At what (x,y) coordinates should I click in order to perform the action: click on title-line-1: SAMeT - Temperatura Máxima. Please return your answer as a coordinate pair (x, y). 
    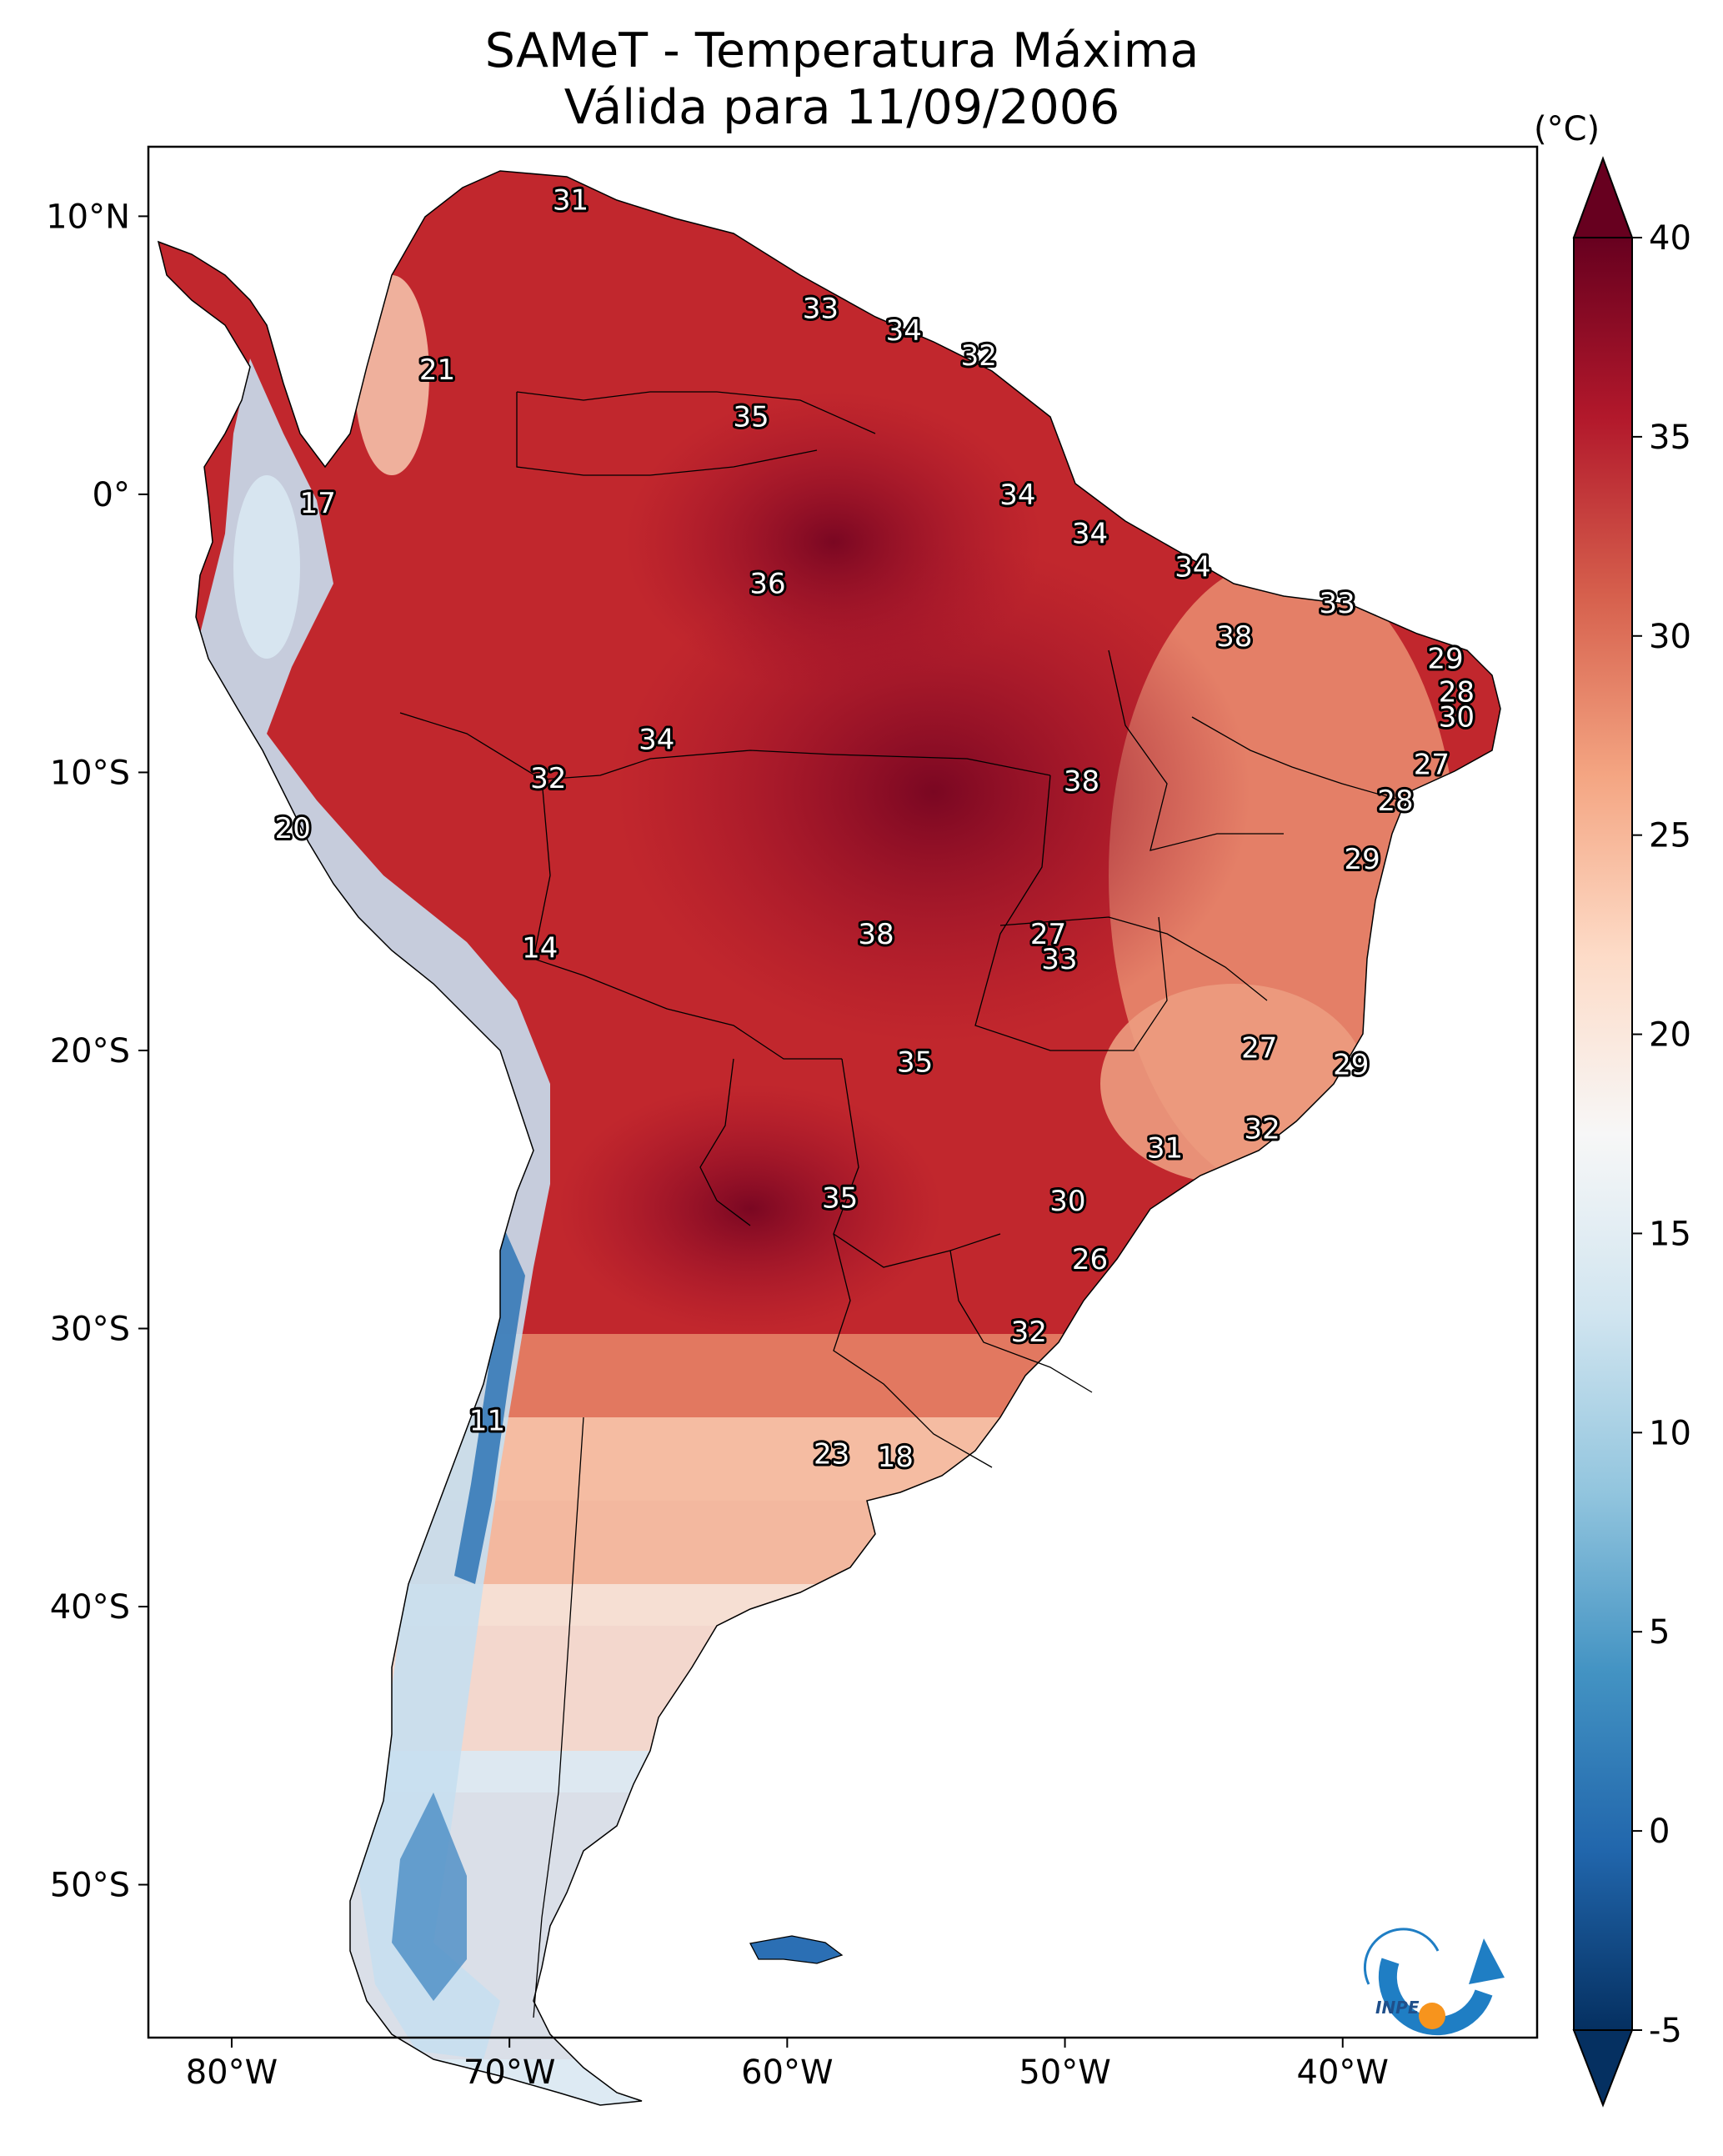
    Looking at the image, I should click on (842, 51).